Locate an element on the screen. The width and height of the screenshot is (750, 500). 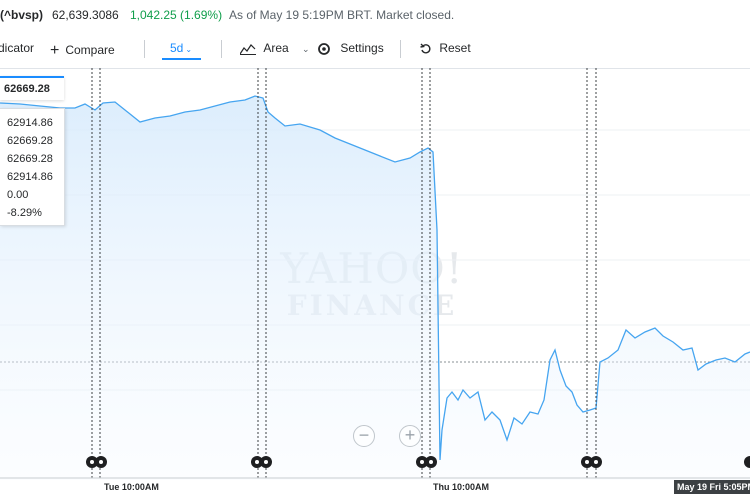
area-chart-icon is located at coordinates (248, 49).